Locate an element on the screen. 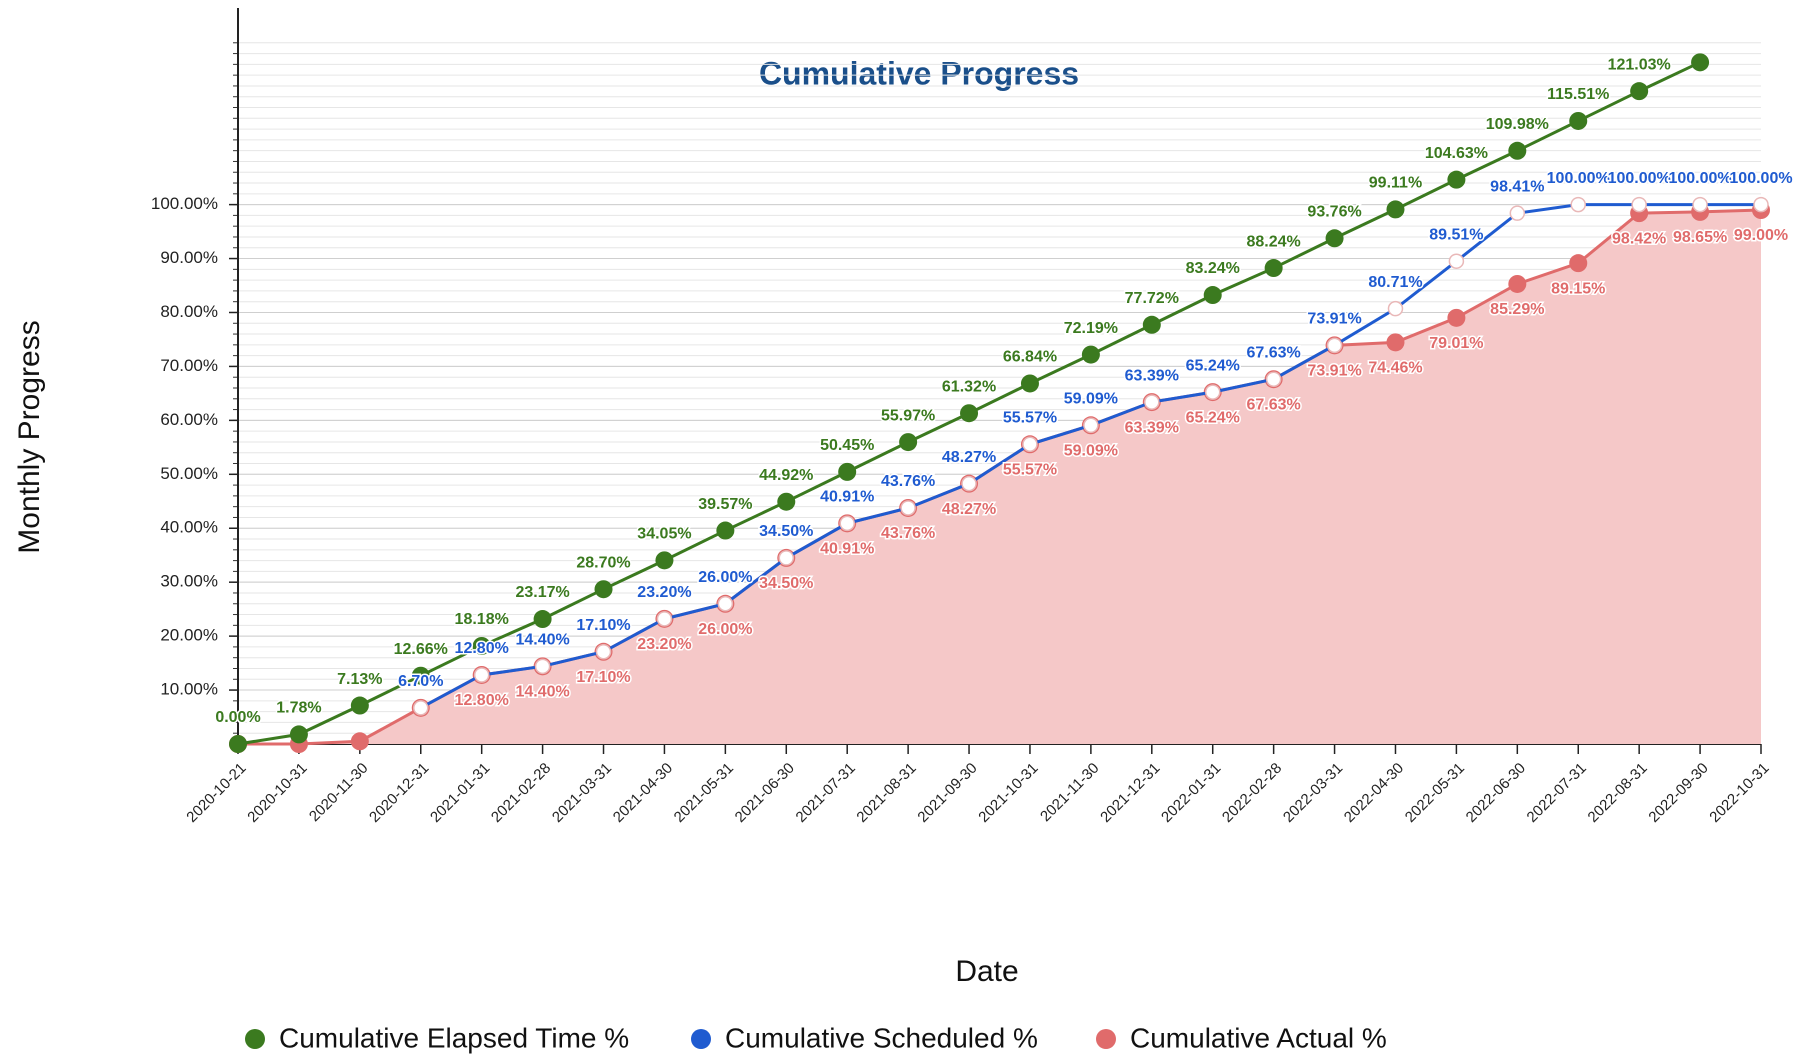  data-label: 6.70% is located at coordinates (420, 681).